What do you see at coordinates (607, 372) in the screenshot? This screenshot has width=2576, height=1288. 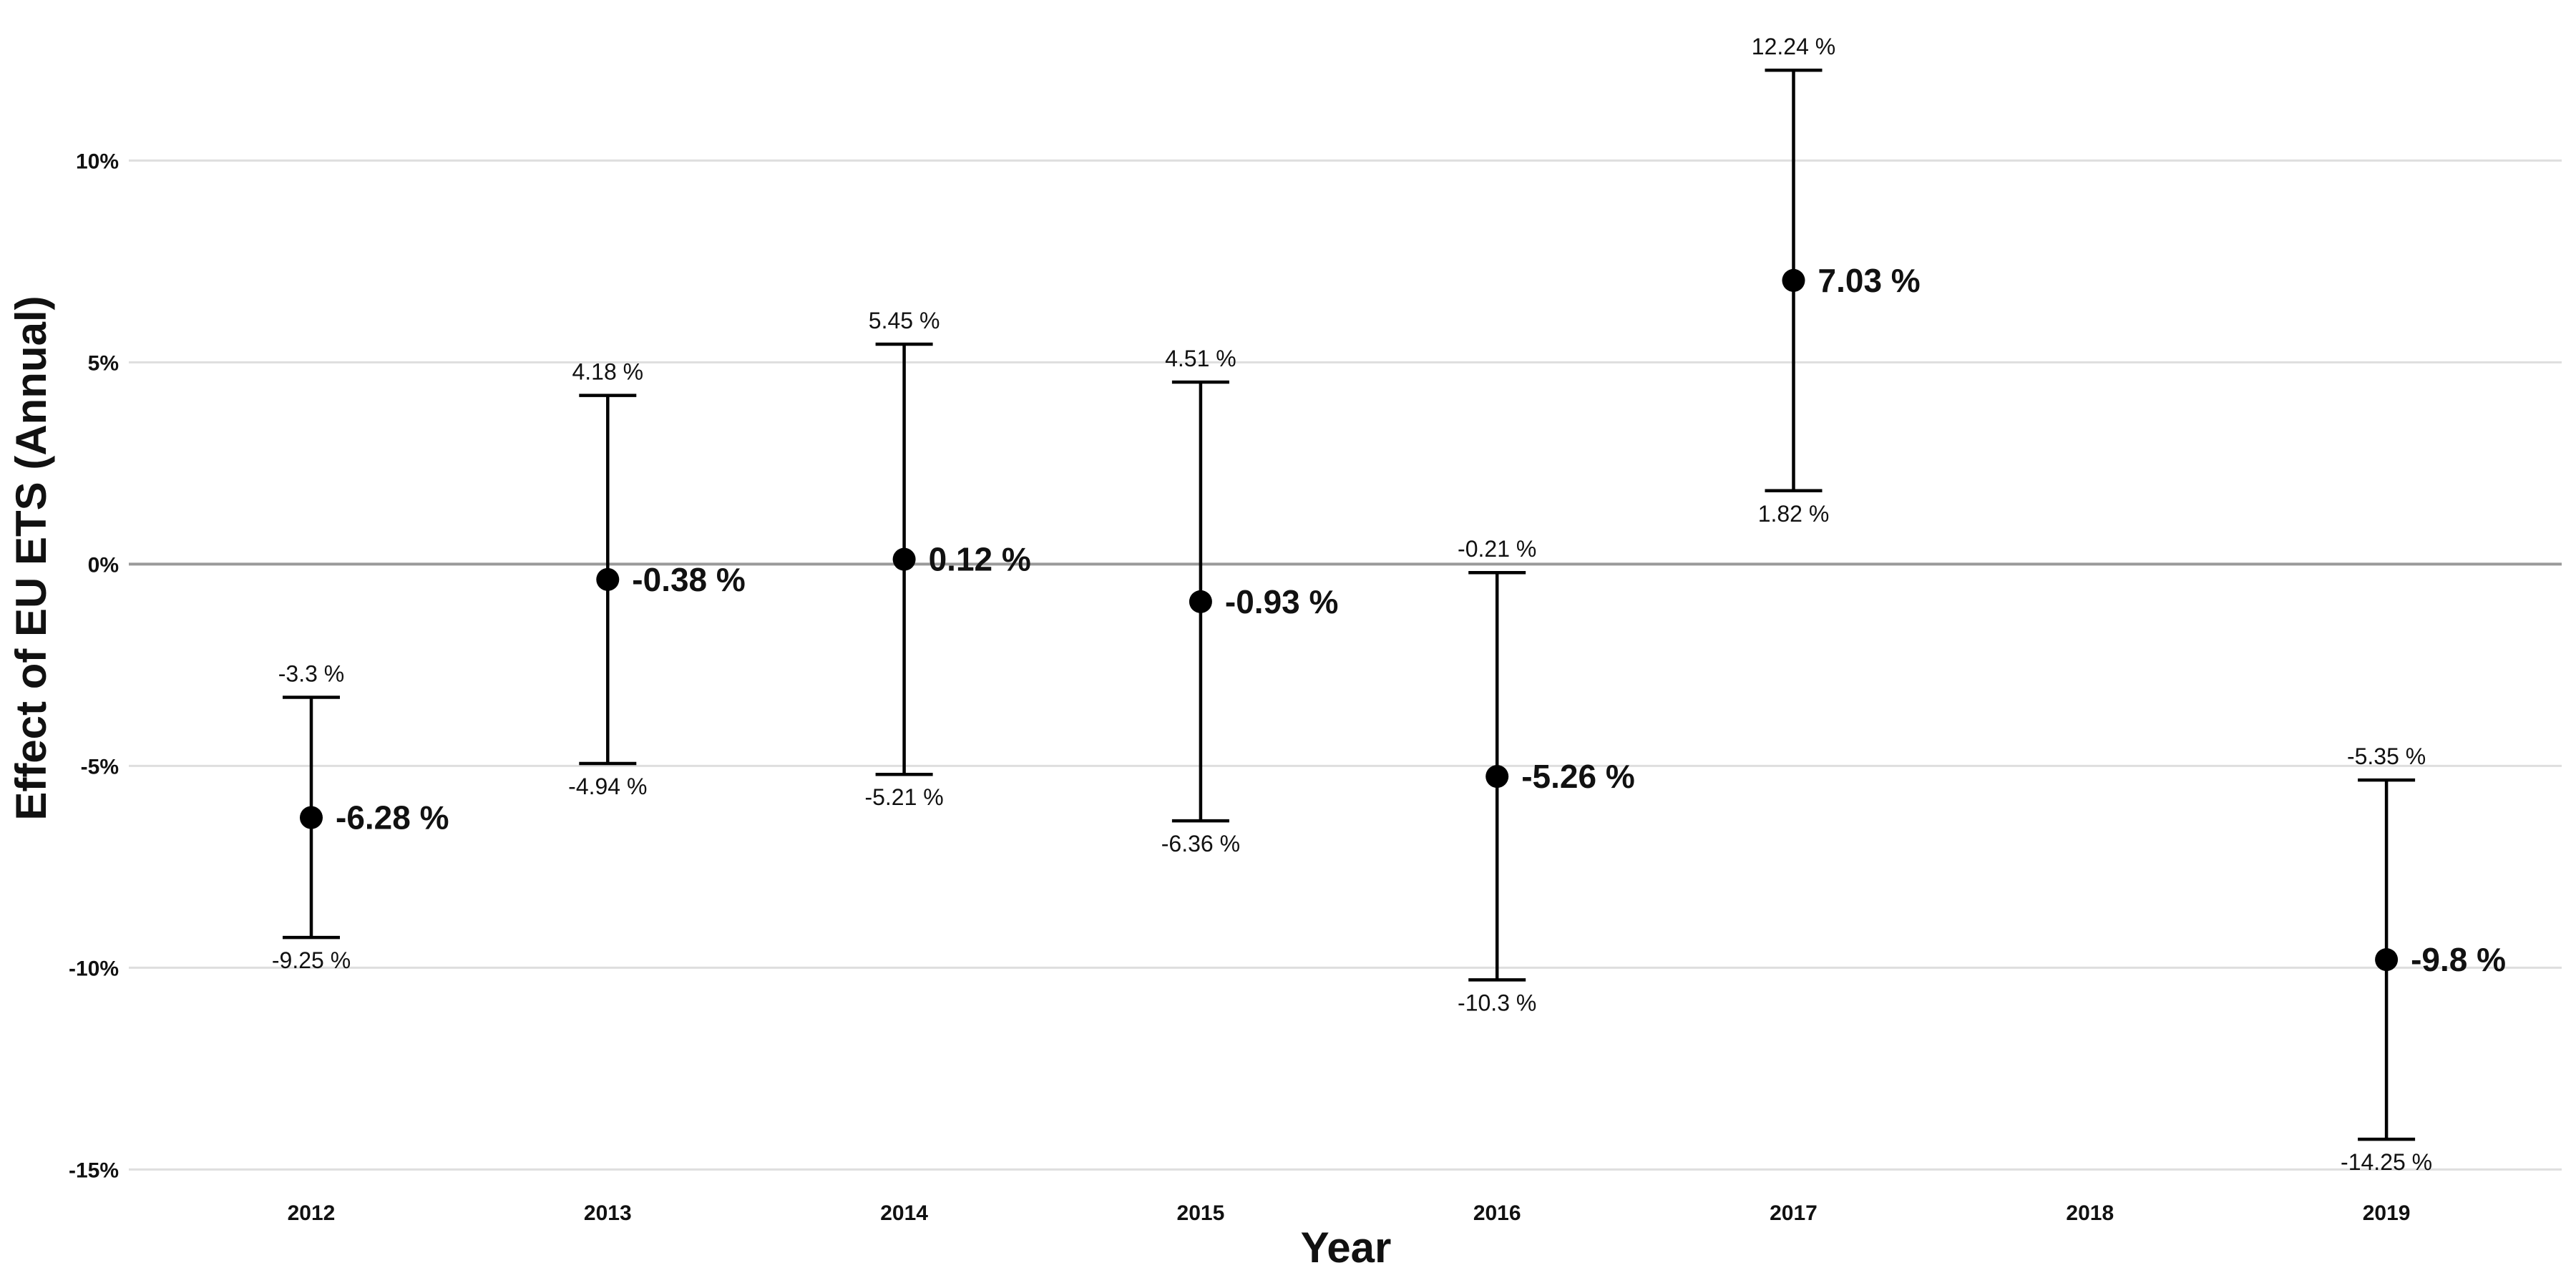 I see `upper-bound-label: 4.18 %` at bounding box center [607, 372].